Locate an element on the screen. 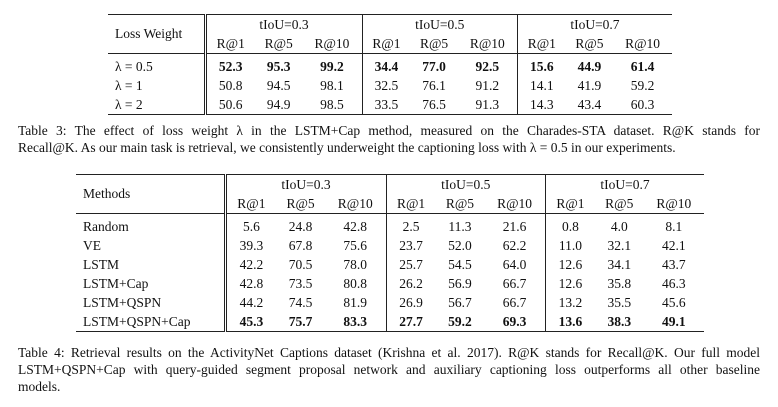 The image size is (778, 407). cell-value: 11.3 is located at coordinates (460, 226).